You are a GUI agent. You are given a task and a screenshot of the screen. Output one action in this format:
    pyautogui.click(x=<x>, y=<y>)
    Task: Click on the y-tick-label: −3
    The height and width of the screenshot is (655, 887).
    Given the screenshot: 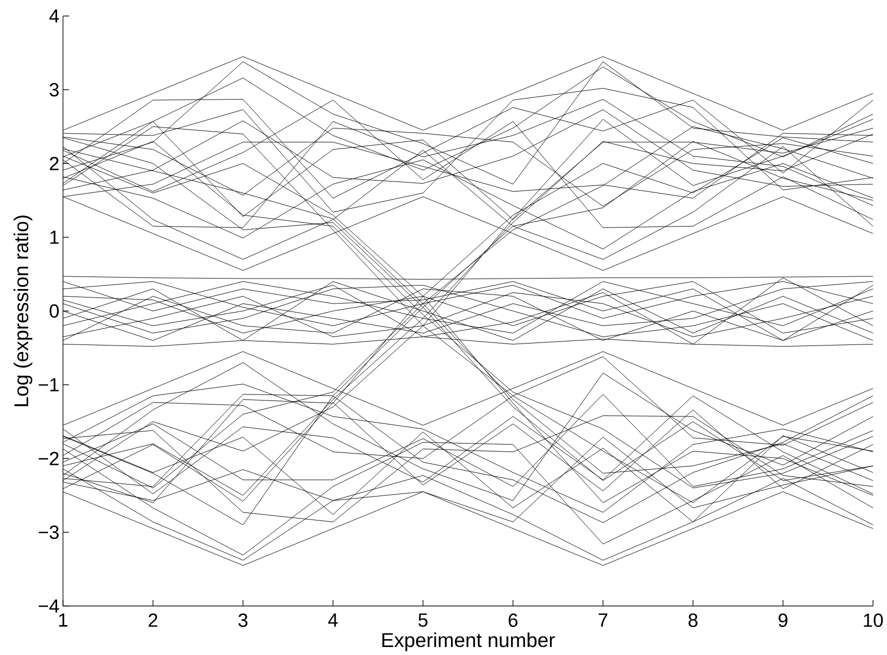 What is the action you would take?
    pyautogui.click(x=48, y=532)
    